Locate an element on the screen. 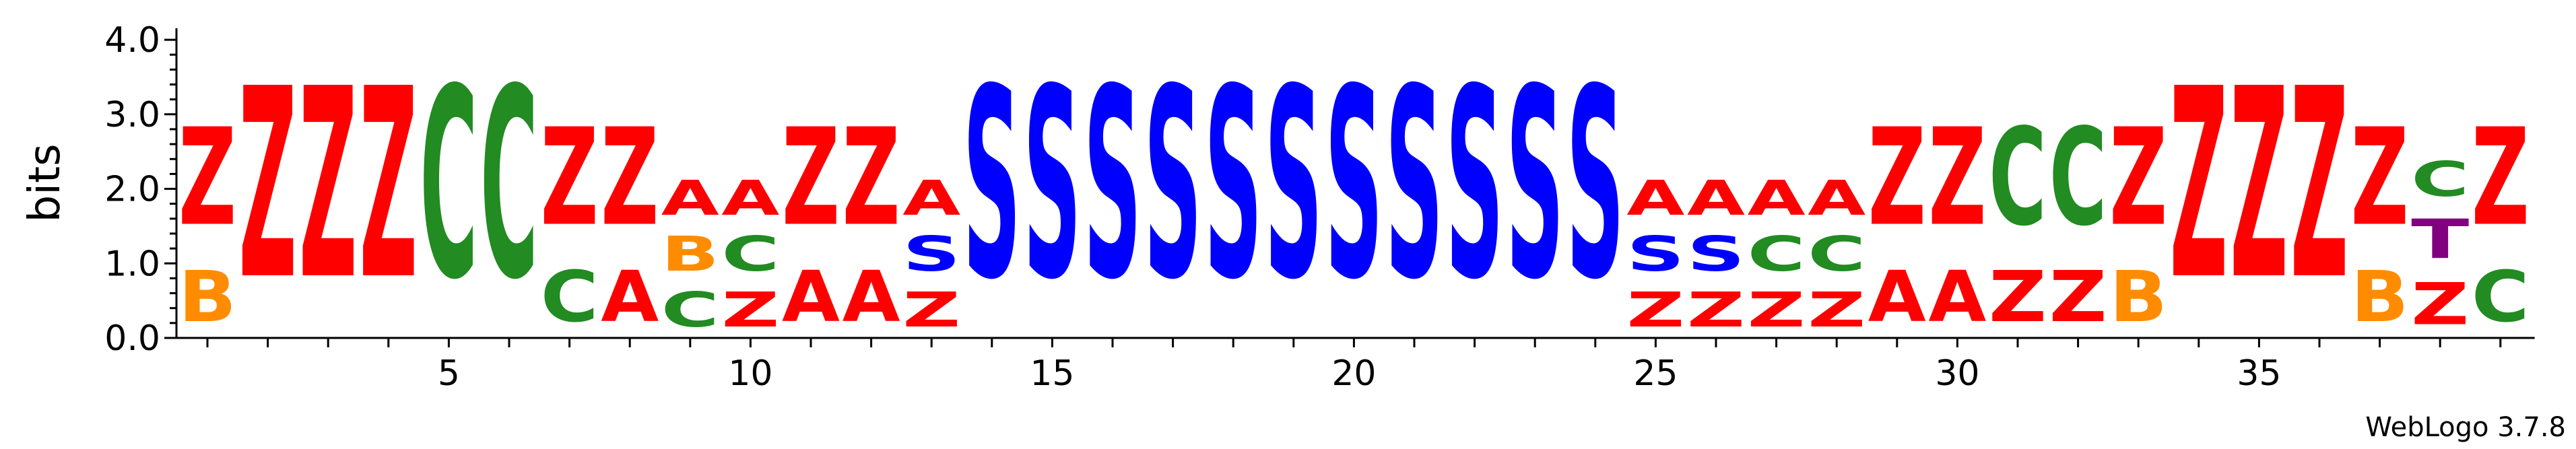 This screenshot has width=2576, height=449. logo-letter-C-pos-27: C is located at coordinates (1777, 254).